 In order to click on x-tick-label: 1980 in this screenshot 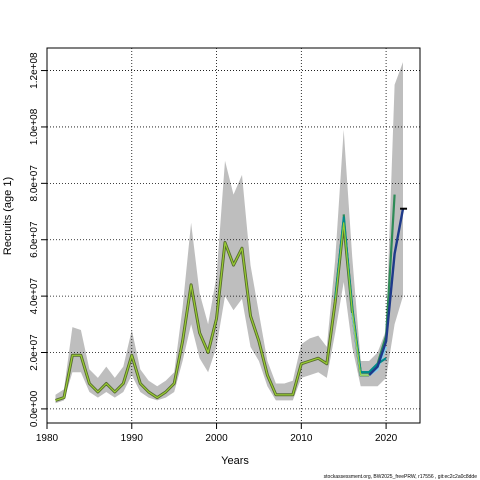, I will do `click(47, 438)`.